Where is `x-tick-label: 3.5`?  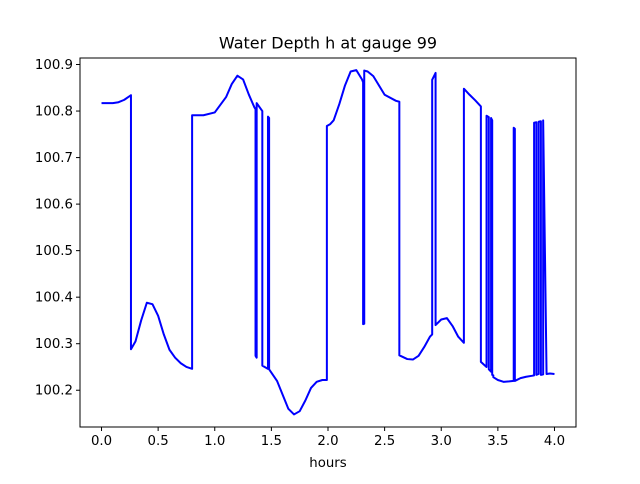
x-tick-label: 3.5 is located at coordinates (497, 441).